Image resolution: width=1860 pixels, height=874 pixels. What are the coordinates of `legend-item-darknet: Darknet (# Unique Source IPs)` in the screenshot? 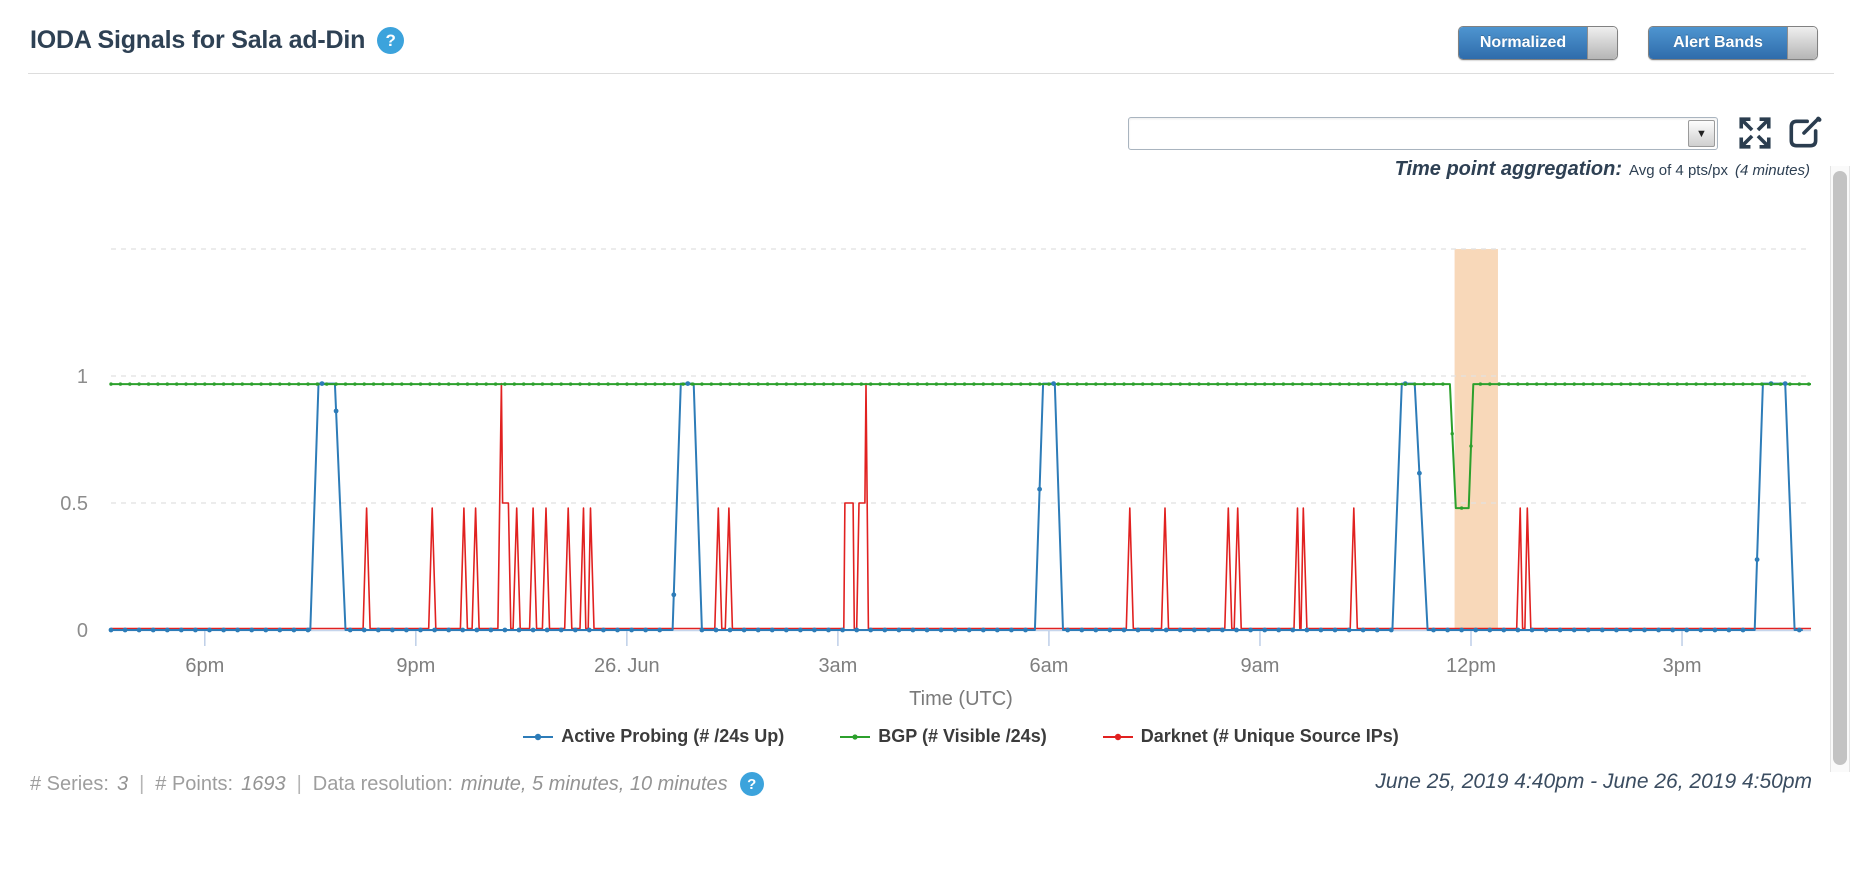 It's located at (1250, 736).